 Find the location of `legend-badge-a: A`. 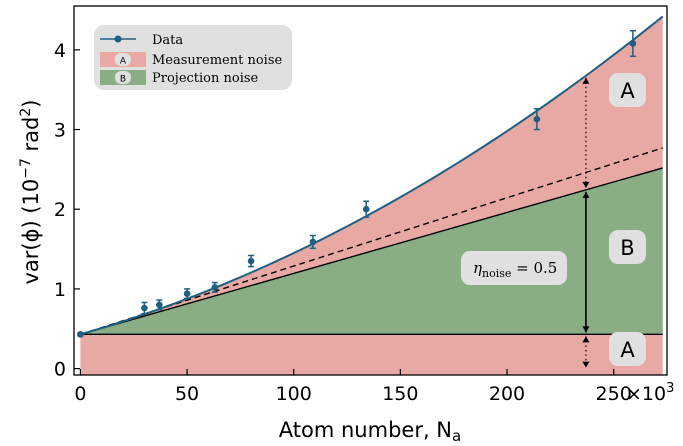

legend-badge-a: A is located at coordinates (123, 62).